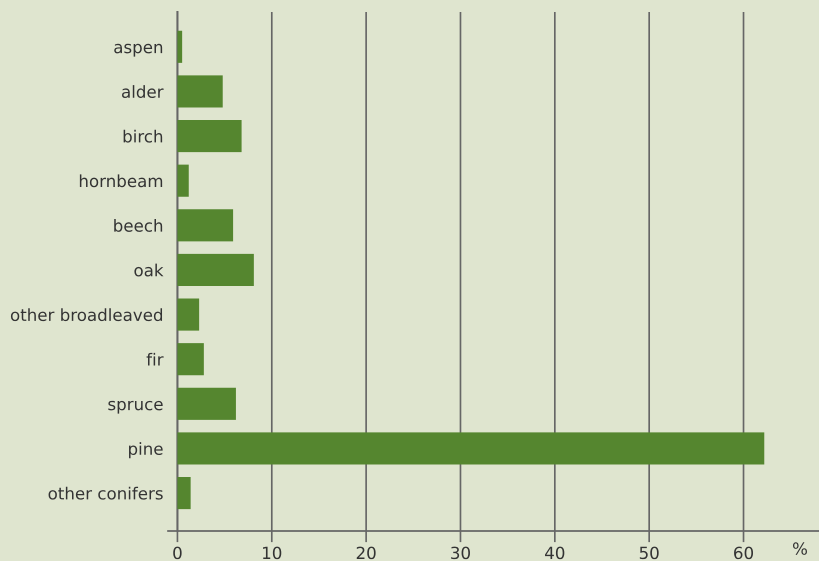 Image resolution: width=819 pixels, height=561 pixels. What do you see at coordinates (460, 553) in the screenshot?
I see `x-tick-label: 30` at bounding box center [460, 553].